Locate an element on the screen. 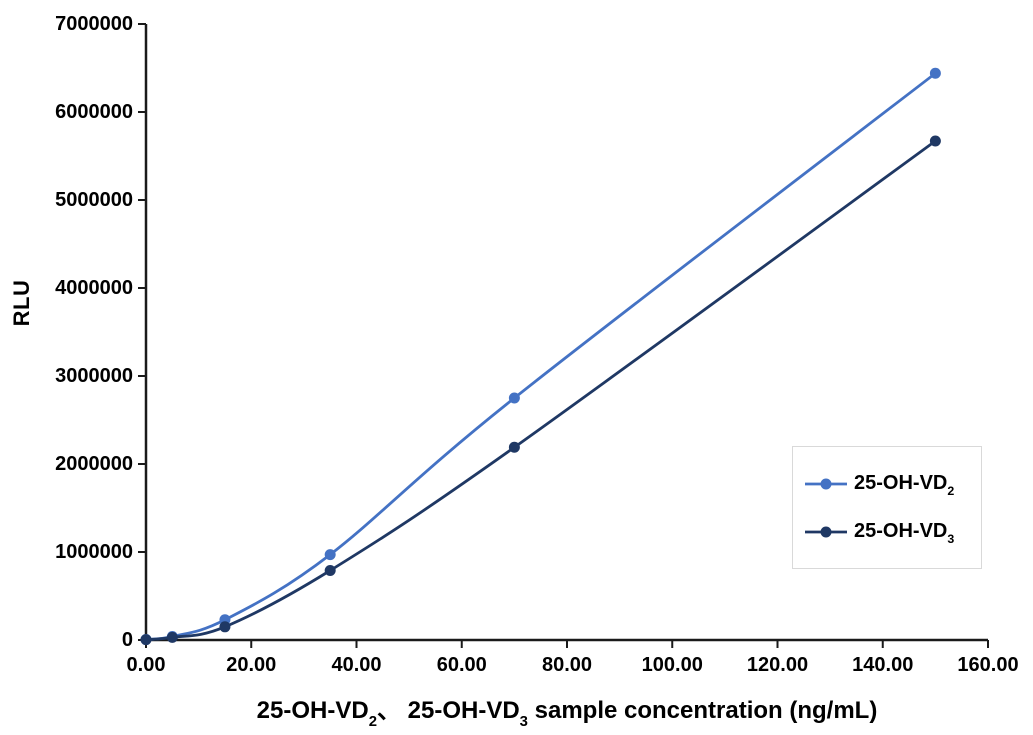  y-tick-label: 2000000 is located at coordinates (94, 464).